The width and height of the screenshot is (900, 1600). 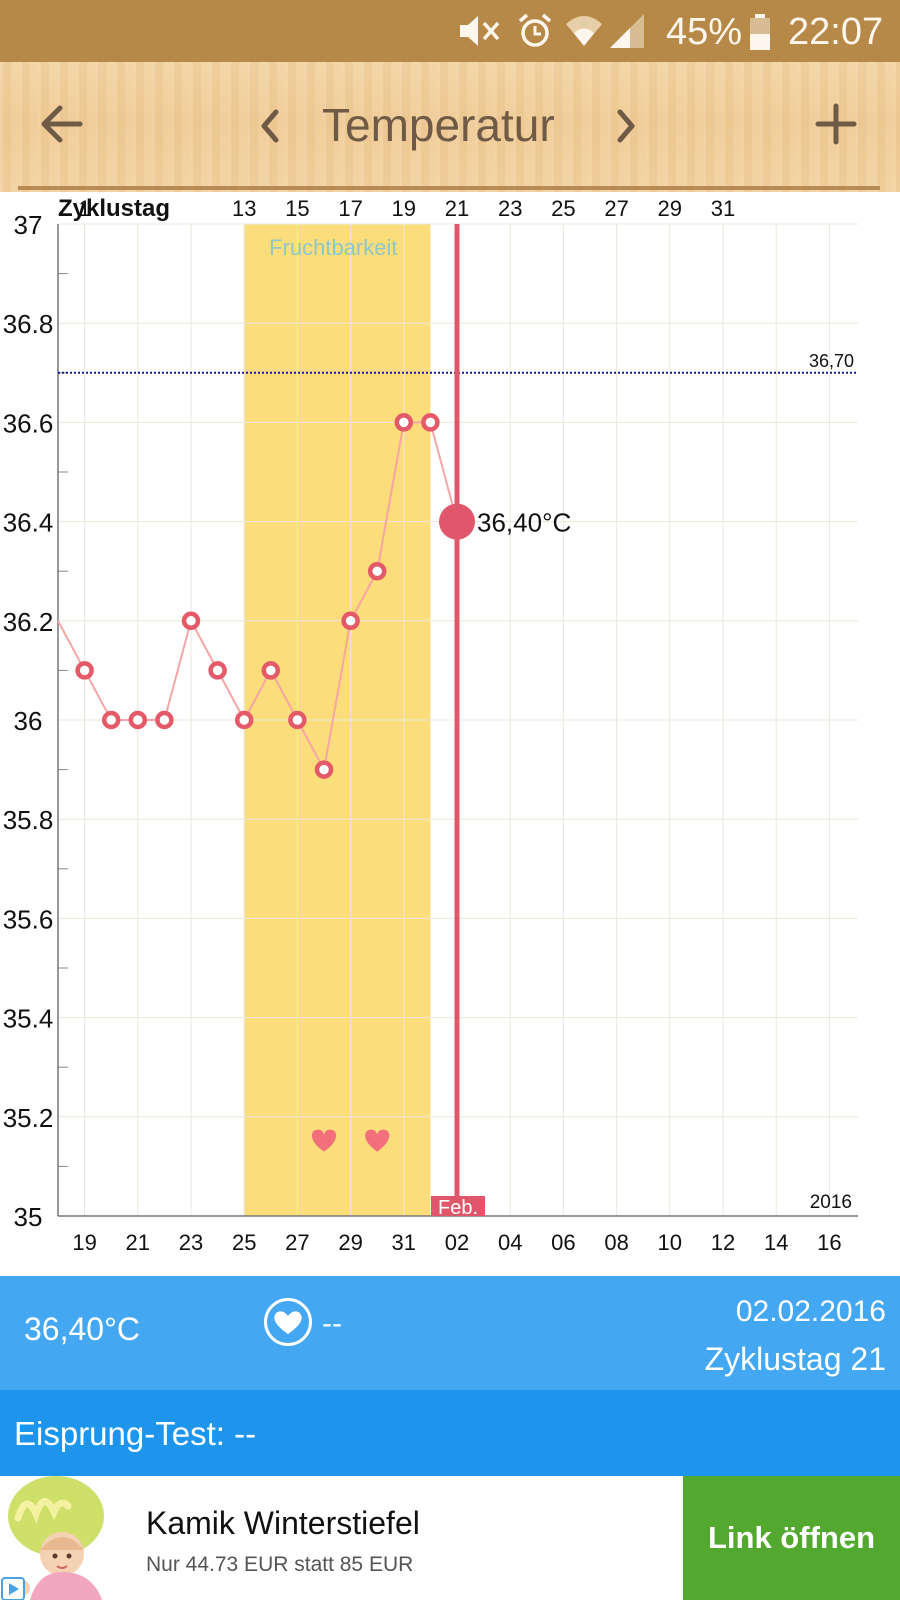 I want to click on fertile-window-label: Fruchtbarkeit, so click(x=333, y=247).